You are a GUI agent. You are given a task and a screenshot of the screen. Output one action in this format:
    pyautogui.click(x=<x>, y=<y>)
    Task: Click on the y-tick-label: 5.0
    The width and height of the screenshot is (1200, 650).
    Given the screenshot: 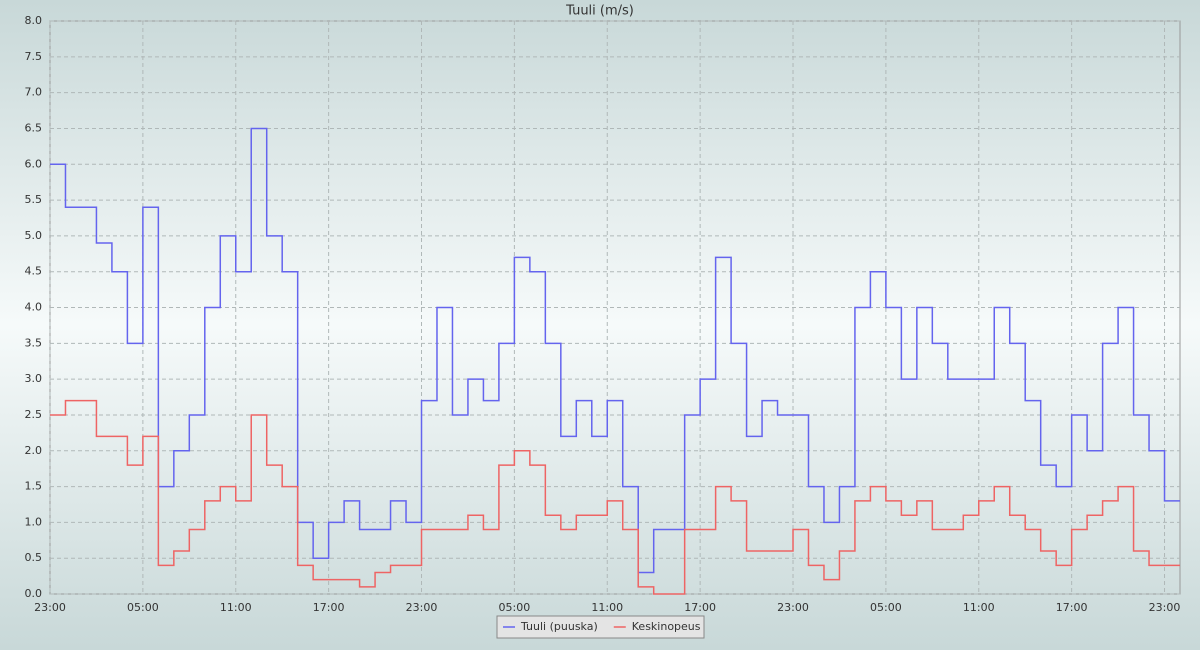 What is the action you would take?
    pyautogui.click(x=34, y=235)
    